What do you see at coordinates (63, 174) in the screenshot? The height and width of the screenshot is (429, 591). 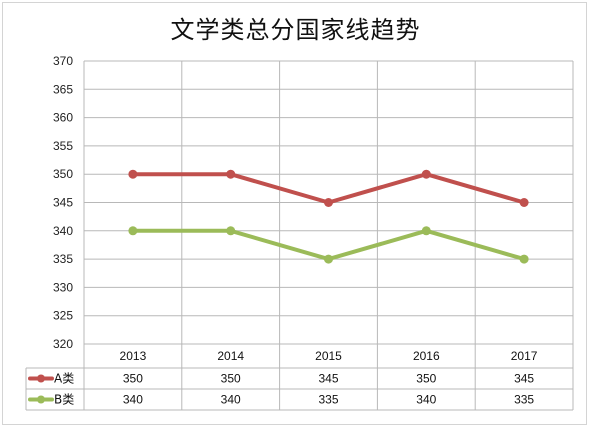 I see `y-tick-label-350: 350` at bounding box center [63, 174].